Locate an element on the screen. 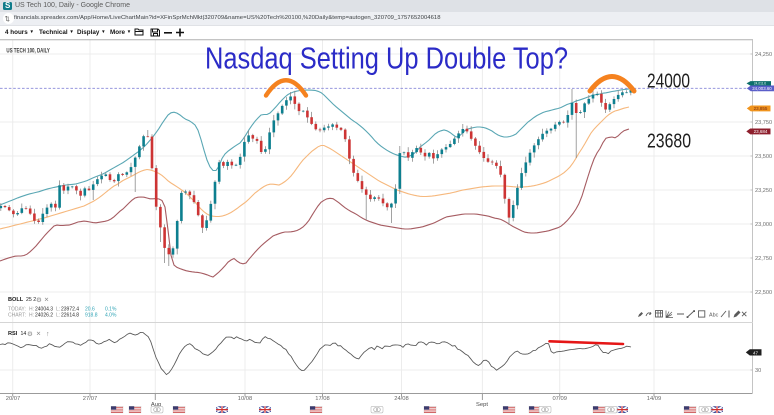 The image size is (774, 415). svg-text: 07/09 is located at coordinates (559, 399).